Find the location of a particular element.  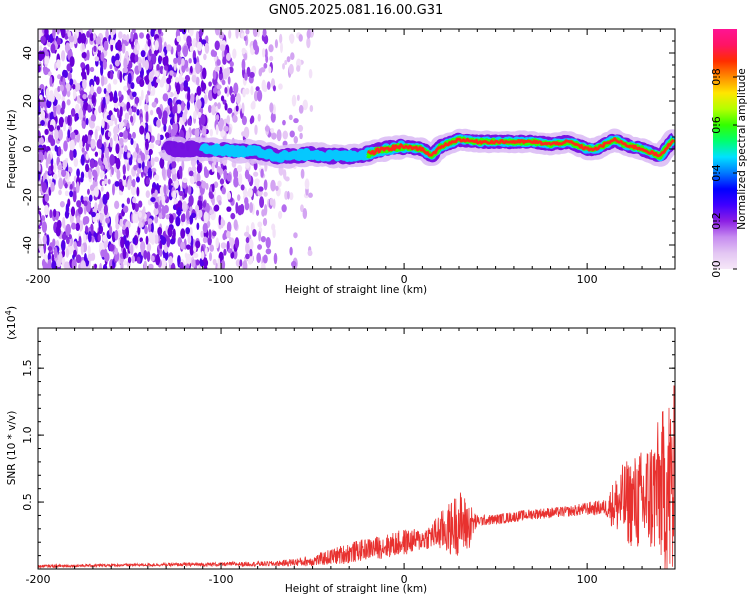

x-tick-label: -100 is located at coordinates (221, 579).